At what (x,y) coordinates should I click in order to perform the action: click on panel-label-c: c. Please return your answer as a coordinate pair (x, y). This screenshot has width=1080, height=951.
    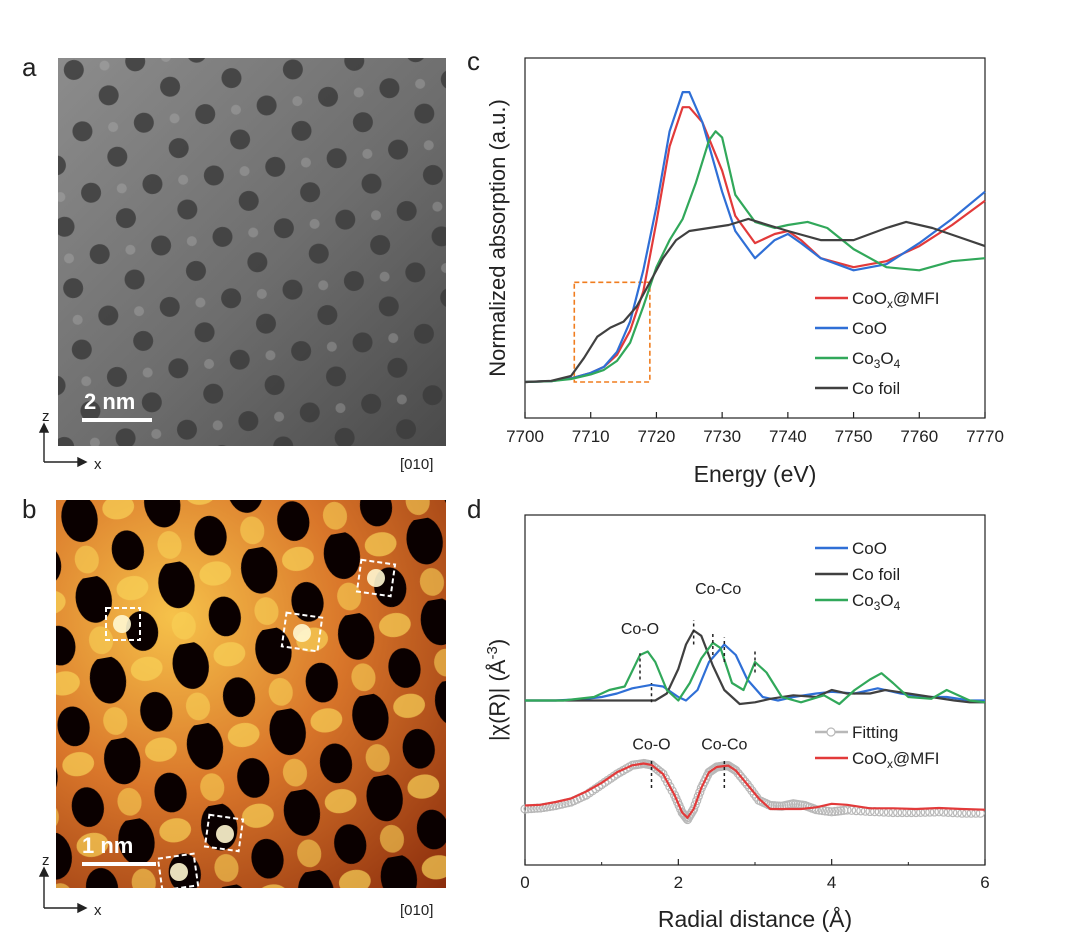
    Looking at the image, I should click on (473, 61).